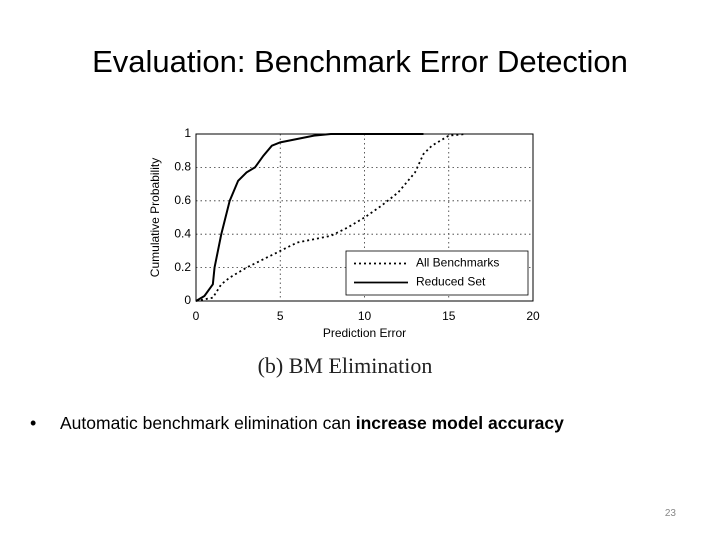  What do you see at coordinates (182, 233) in the screenshot?
I see `y-tick-label: 0.4` at bounding box center [182, 233].